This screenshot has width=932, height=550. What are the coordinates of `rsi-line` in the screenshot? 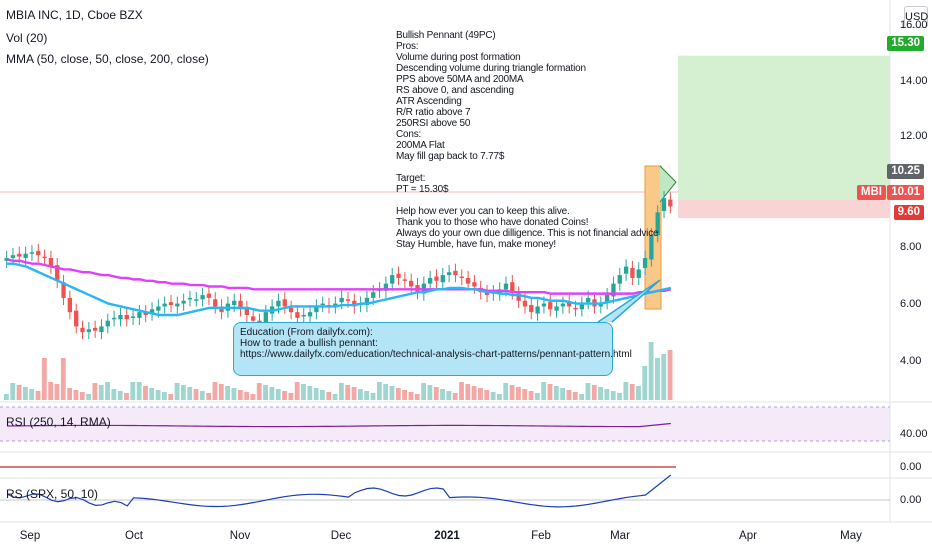 It's located at (339, 425).